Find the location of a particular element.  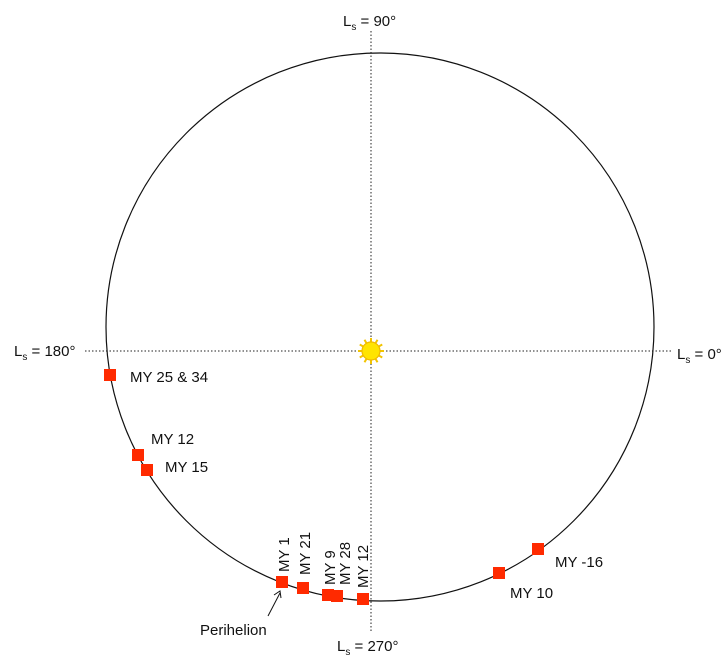

perihelion-arrowhead is located at coordinates (277, 594).